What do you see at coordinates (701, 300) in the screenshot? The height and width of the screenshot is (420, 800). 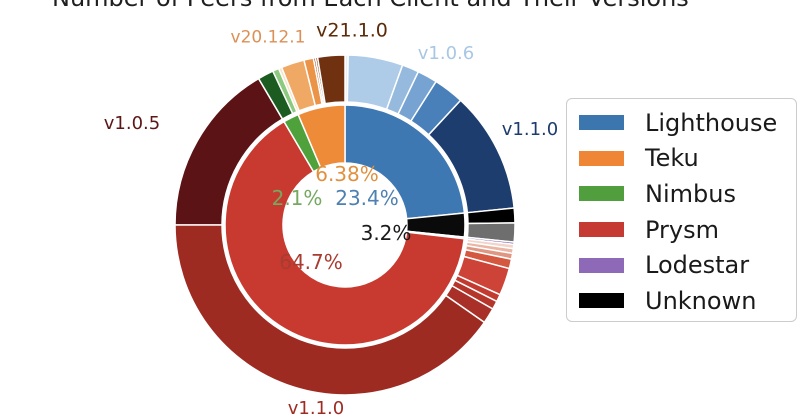 I see `legend-label-unknown: Unknown` at bounding box center [701, 300].